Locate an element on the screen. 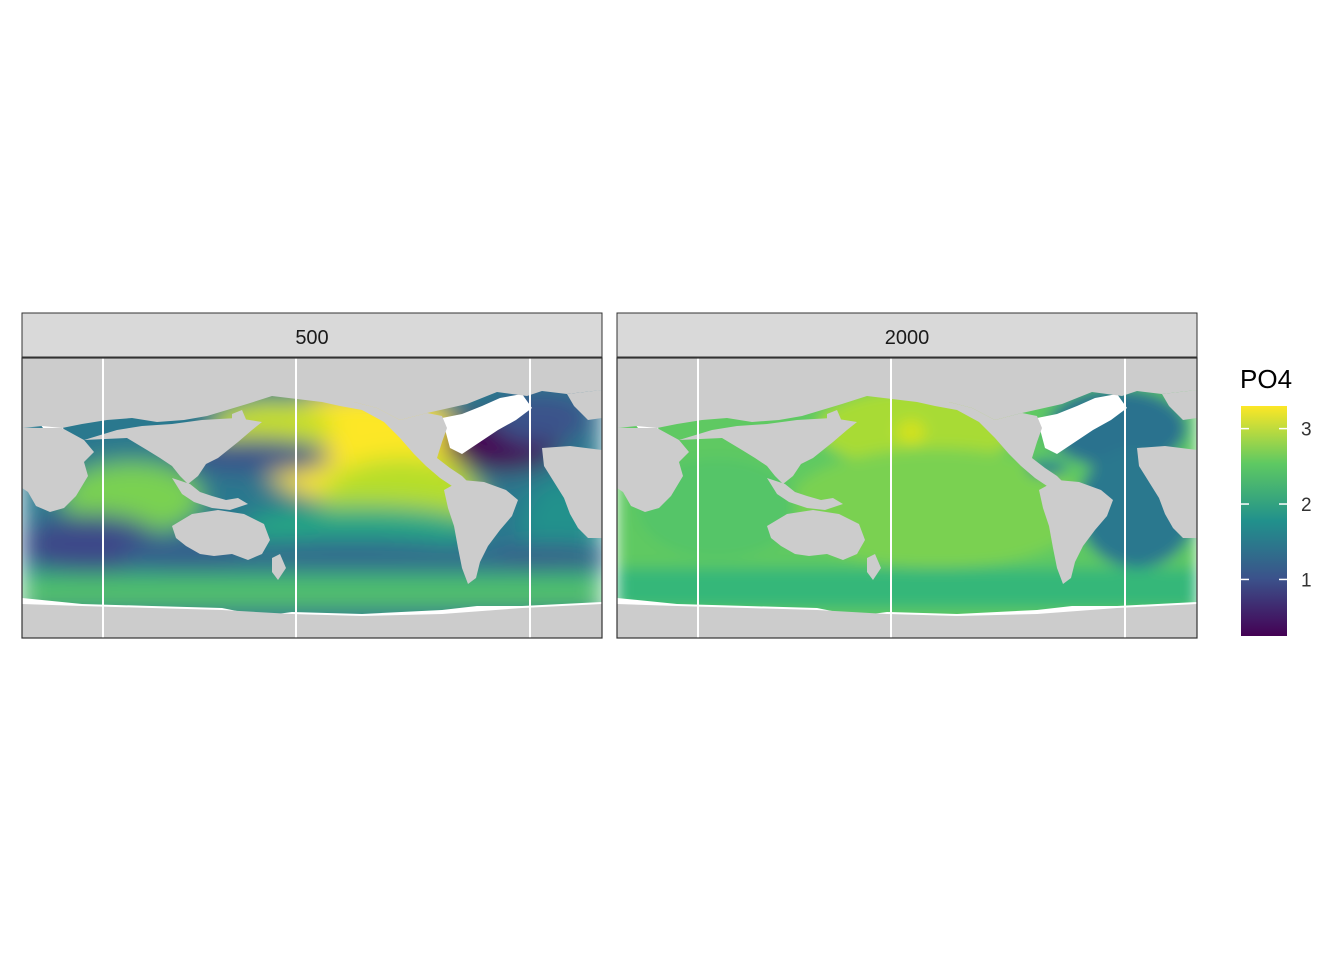 Image resolution: width=1344 pixels, height=960 pixels. facet-panel-500: 500 is located at coordinates (312, 475).